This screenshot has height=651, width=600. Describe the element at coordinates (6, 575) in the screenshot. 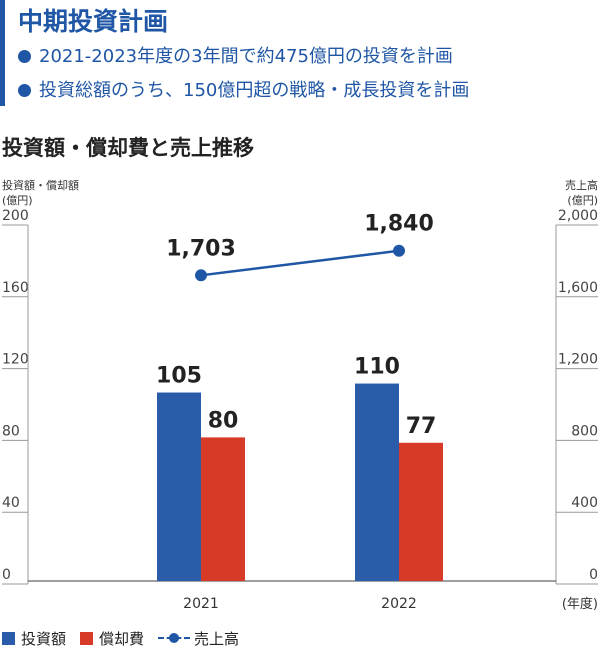

I see `left-tick-label: 0` at that location.